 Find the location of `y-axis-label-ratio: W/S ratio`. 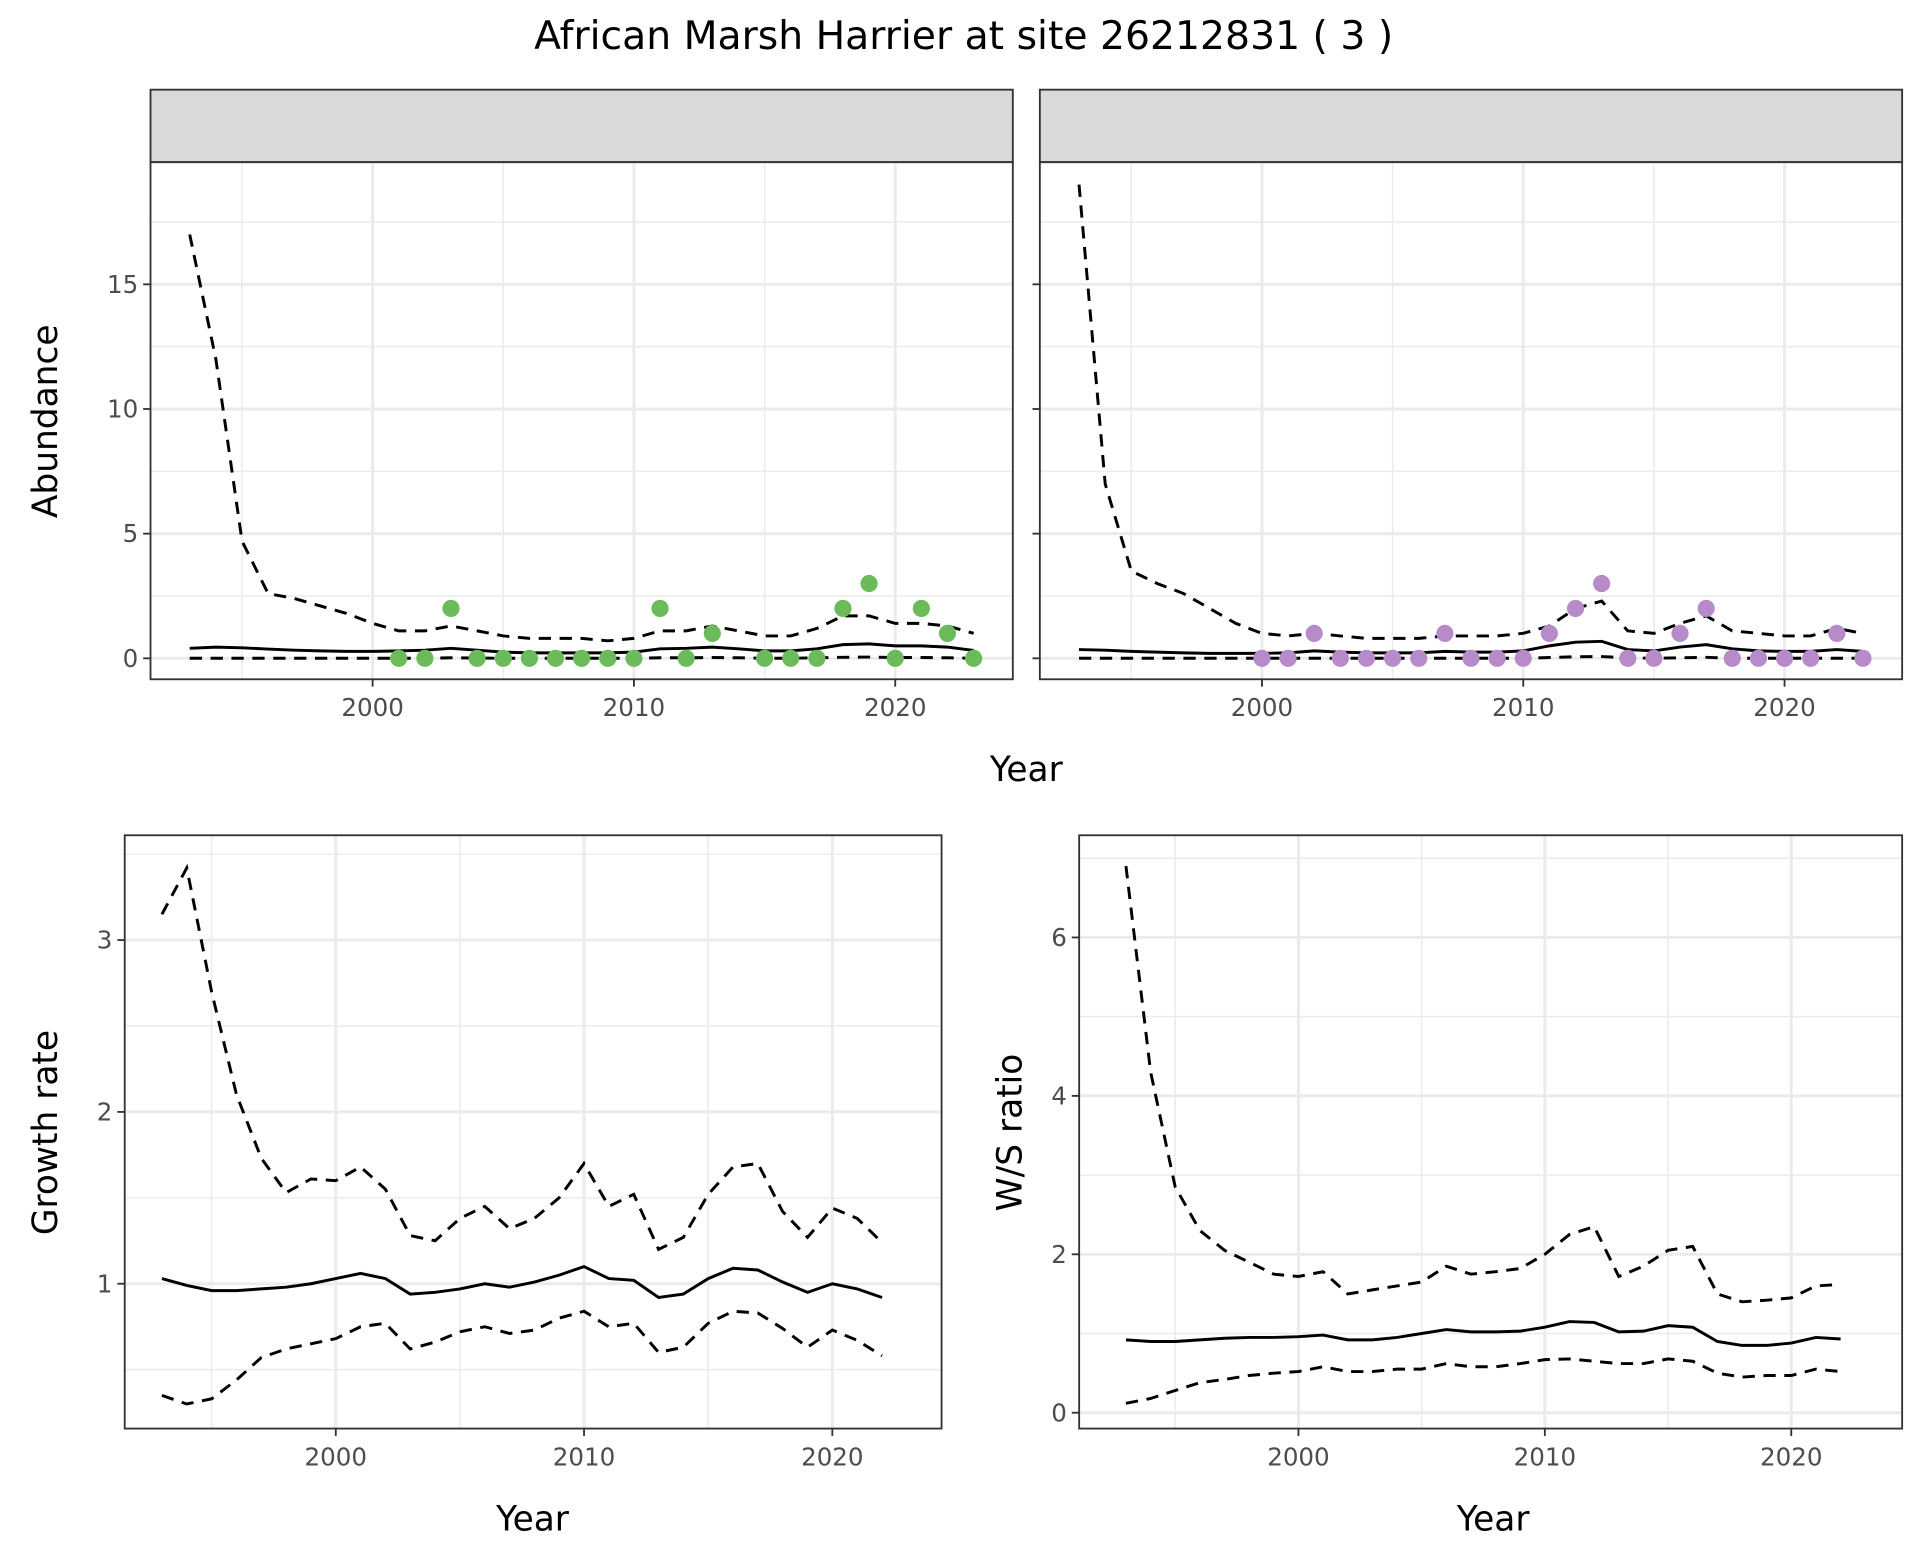

y-axis-label-ratio: W/S ratio is located at coordinates (1010, 1133).